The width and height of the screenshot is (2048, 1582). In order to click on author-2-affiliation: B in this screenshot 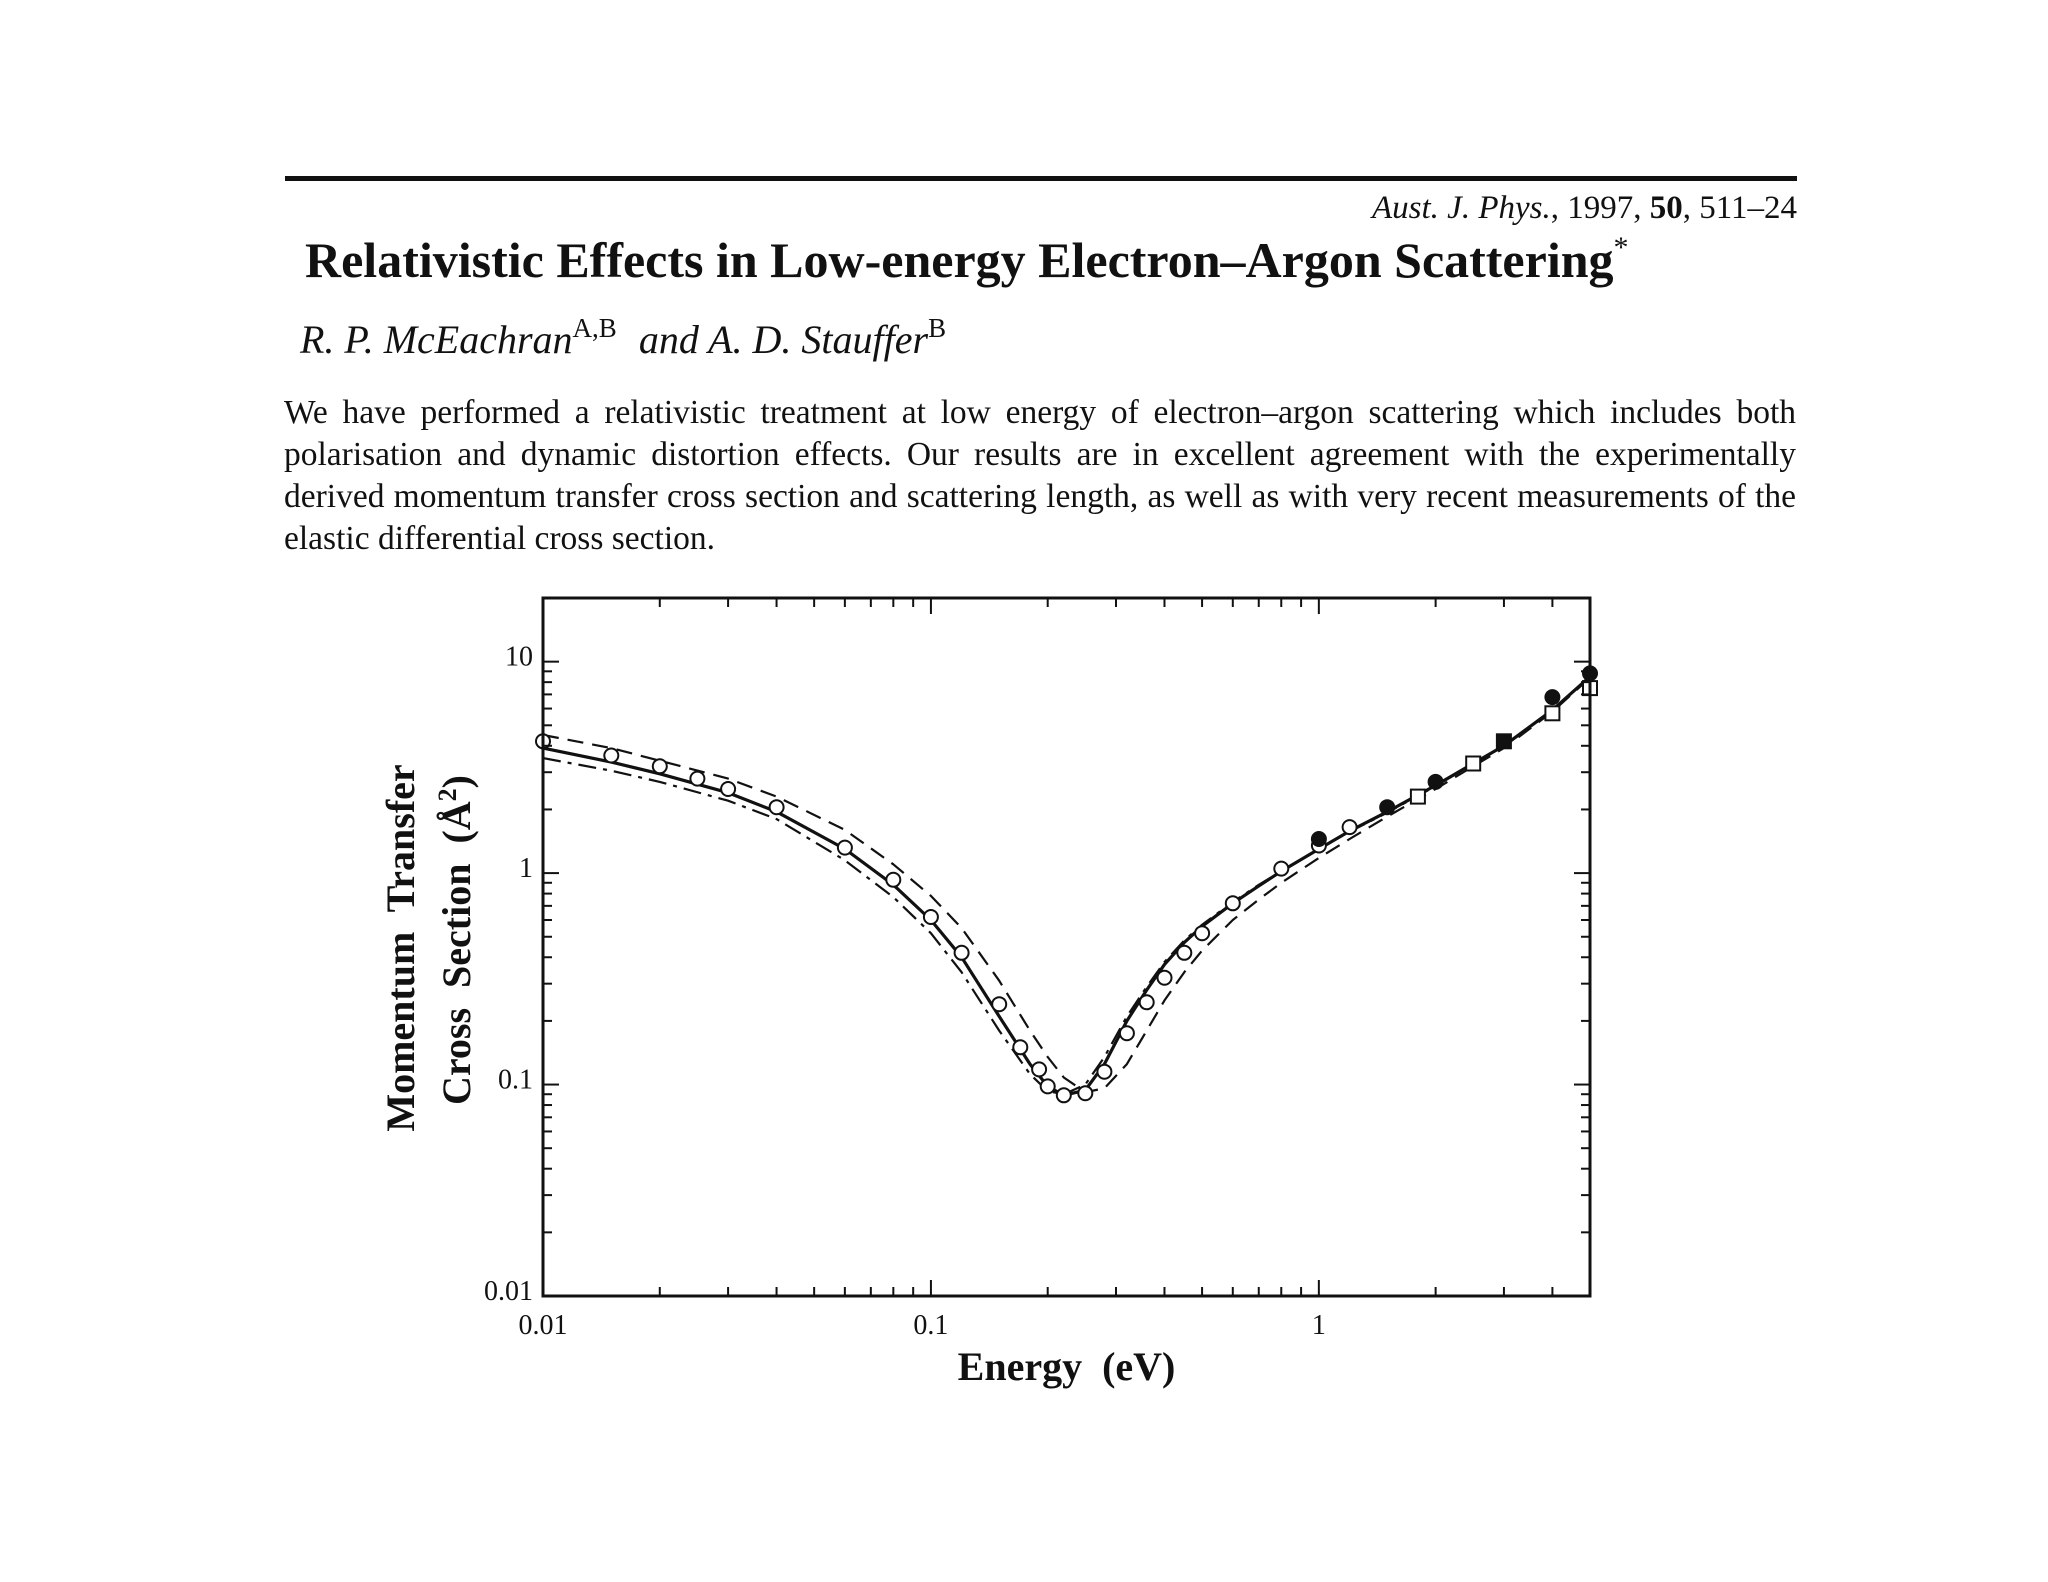, I will do `click(937, 328)`.